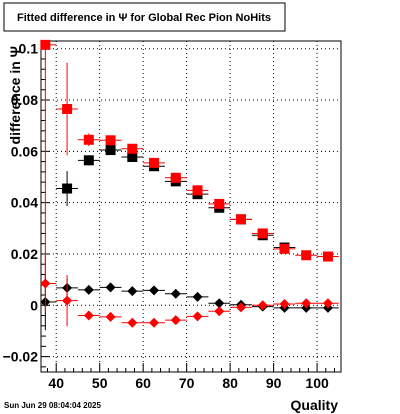  I want to click on timestamp: Sun Jun 29 08:04:04 2025, so click(52, 405).